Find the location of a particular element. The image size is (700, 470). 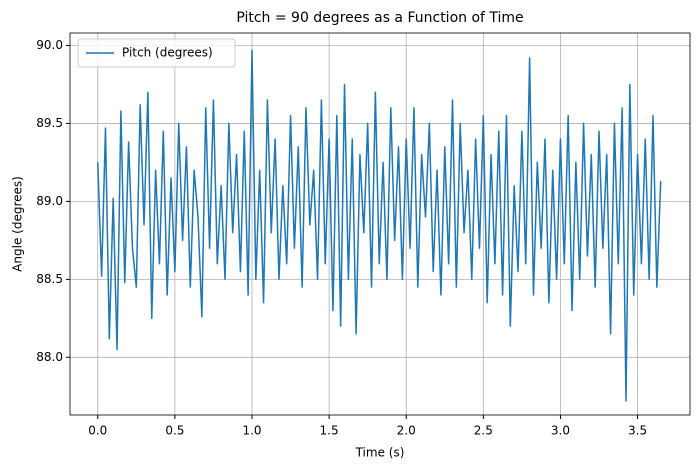

y-axis-label: Angle (degrees) is located at coordinates (18, 224).